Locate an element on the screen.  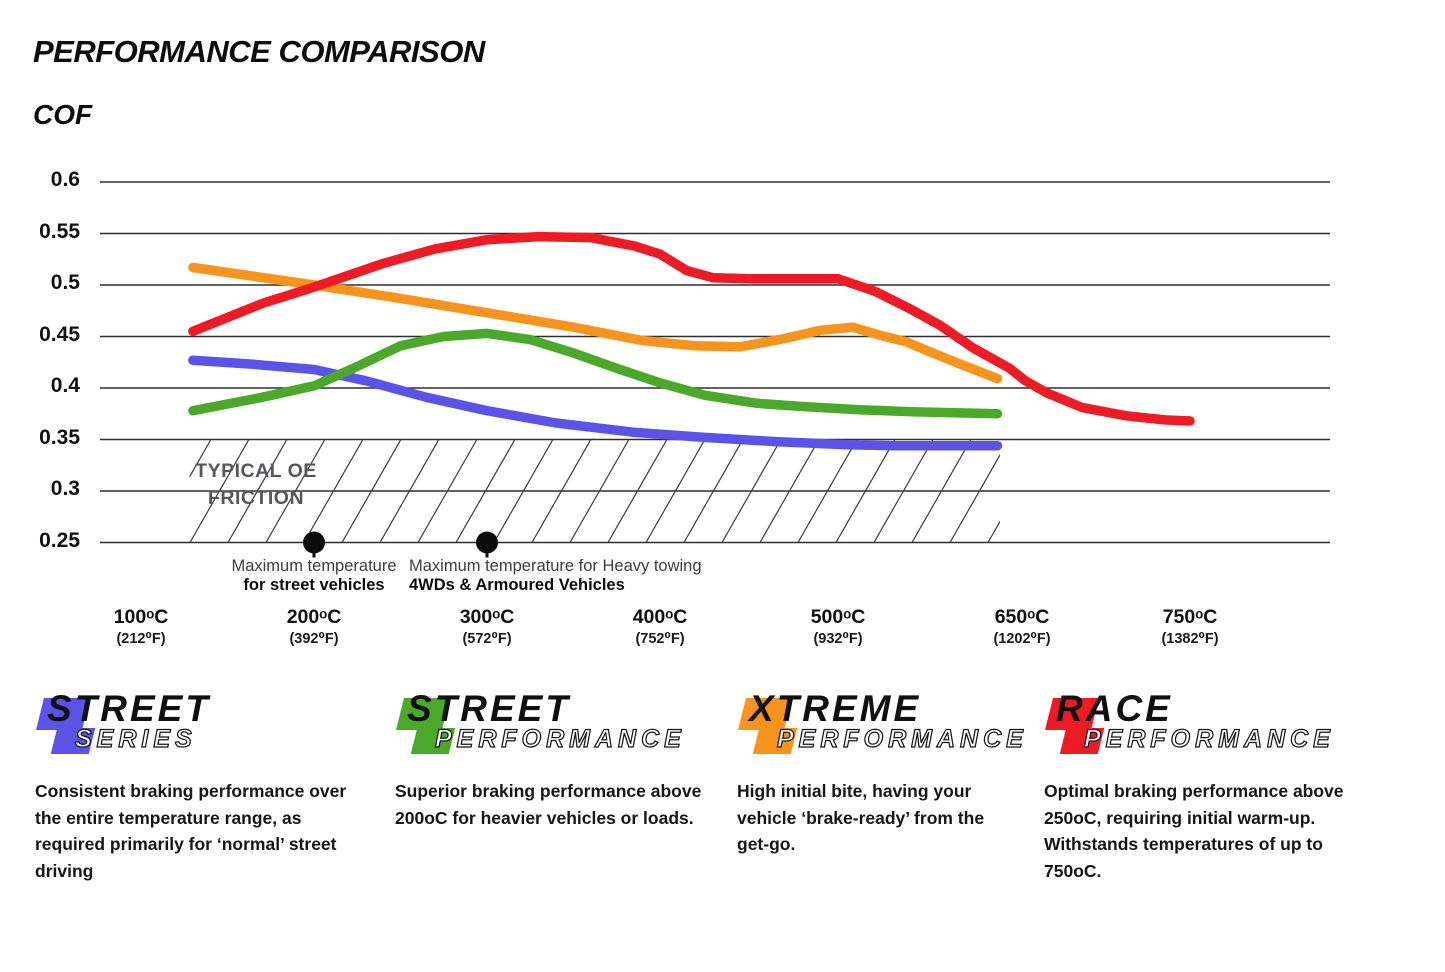
y-tick-label: 0.3 is located at coordinates (65, 488).